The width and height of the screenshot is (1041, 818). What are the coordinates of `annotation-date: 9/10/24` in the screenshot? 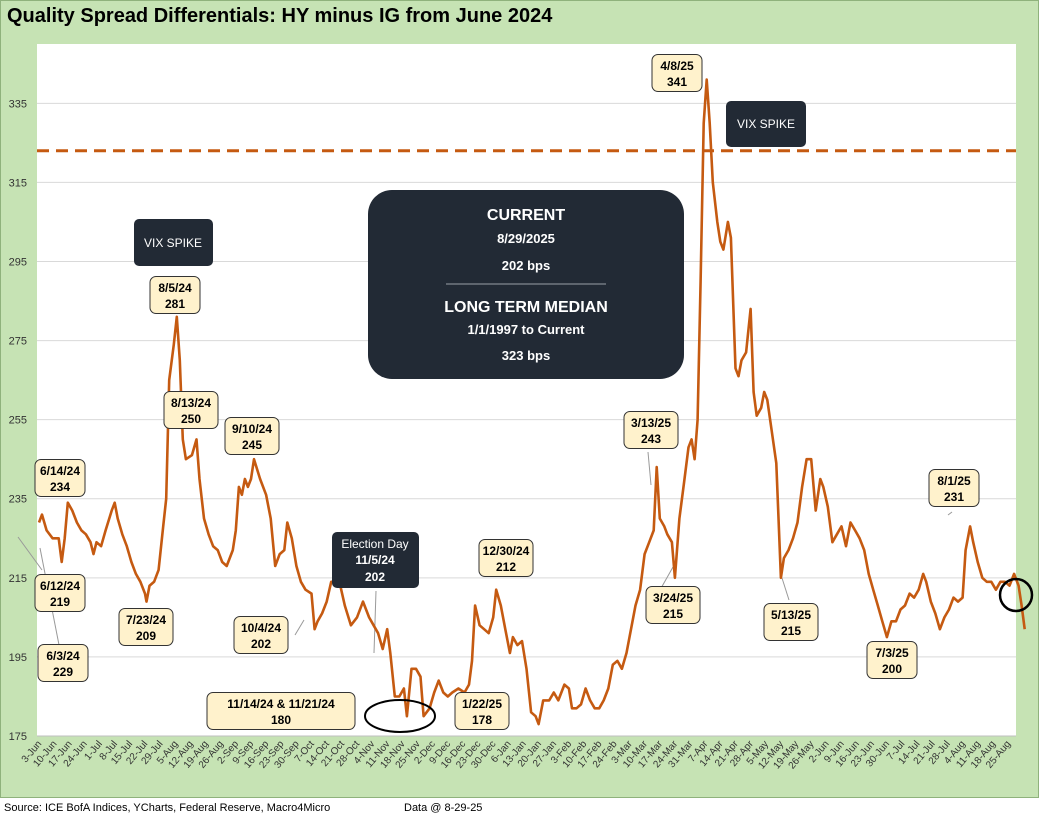 It's located at (252, 429).